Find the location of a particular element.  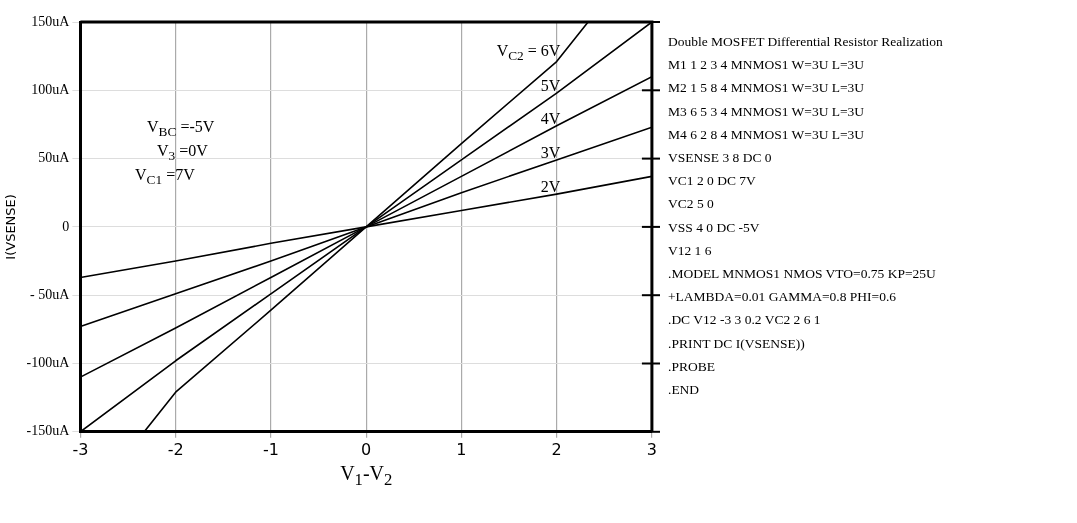

text: M1 1 2 3 4 MNMOS1 W=3U L=3U is located at coordinates (767, 65).